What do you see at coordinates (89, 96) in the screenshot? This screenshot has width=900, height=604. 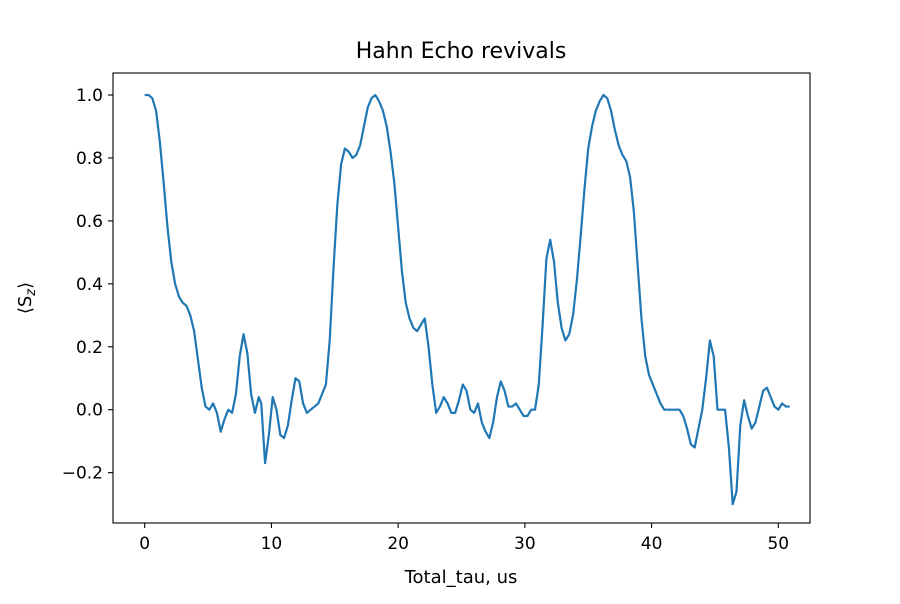 I see `y-tick-label: 1.0` at bounding box center [89, 96].